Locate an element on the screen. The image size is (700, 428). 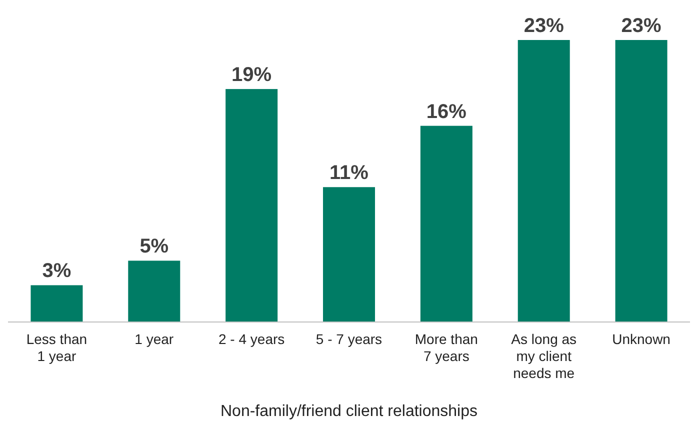
x-tick-label: As long as my client needs me is located at coordinates (544, 356).